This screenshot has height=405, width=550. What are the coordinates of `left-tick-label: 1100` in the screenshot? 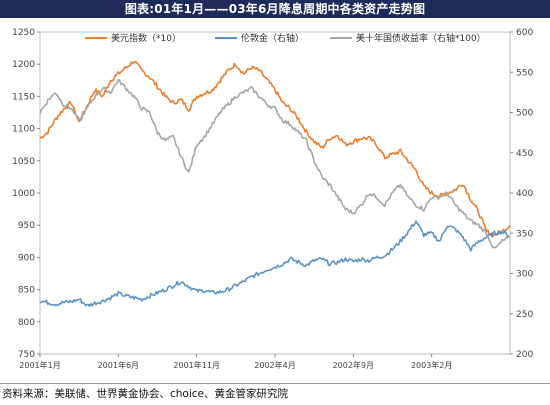 It's located at (23, 130).